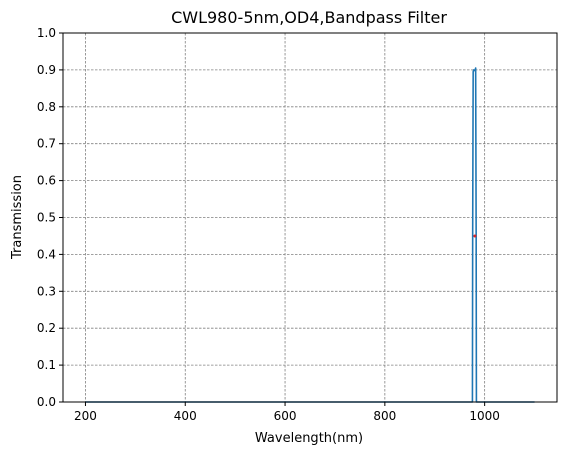 This screenshot has height=455, width=567. What do you see at coordinates (46, 218) in the screenshot?
I see `y-tick-label: 0.5` at bounding box center [46, 218].